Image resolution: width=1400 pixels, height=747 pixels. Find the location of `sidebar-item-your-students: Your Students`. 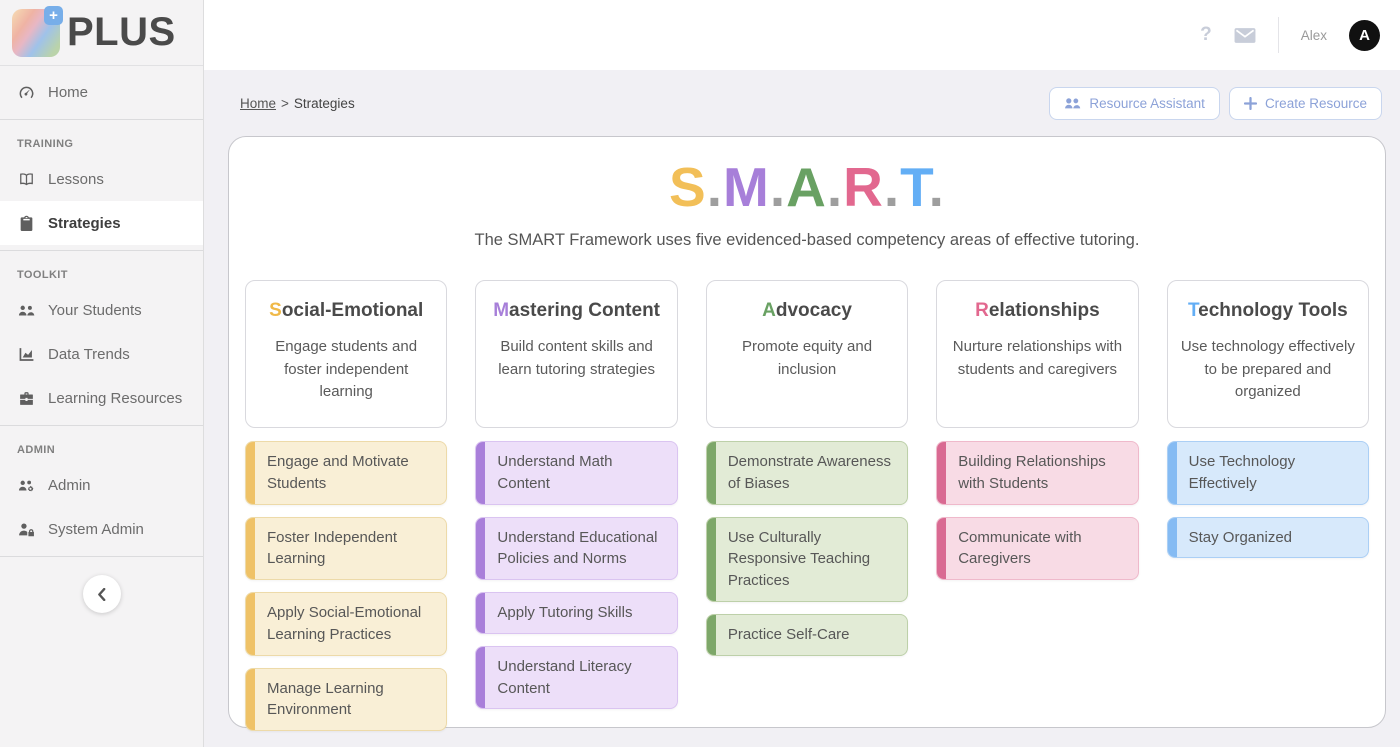

sidebar-item-your-students: Your Students is located at coordinates (101, 310).